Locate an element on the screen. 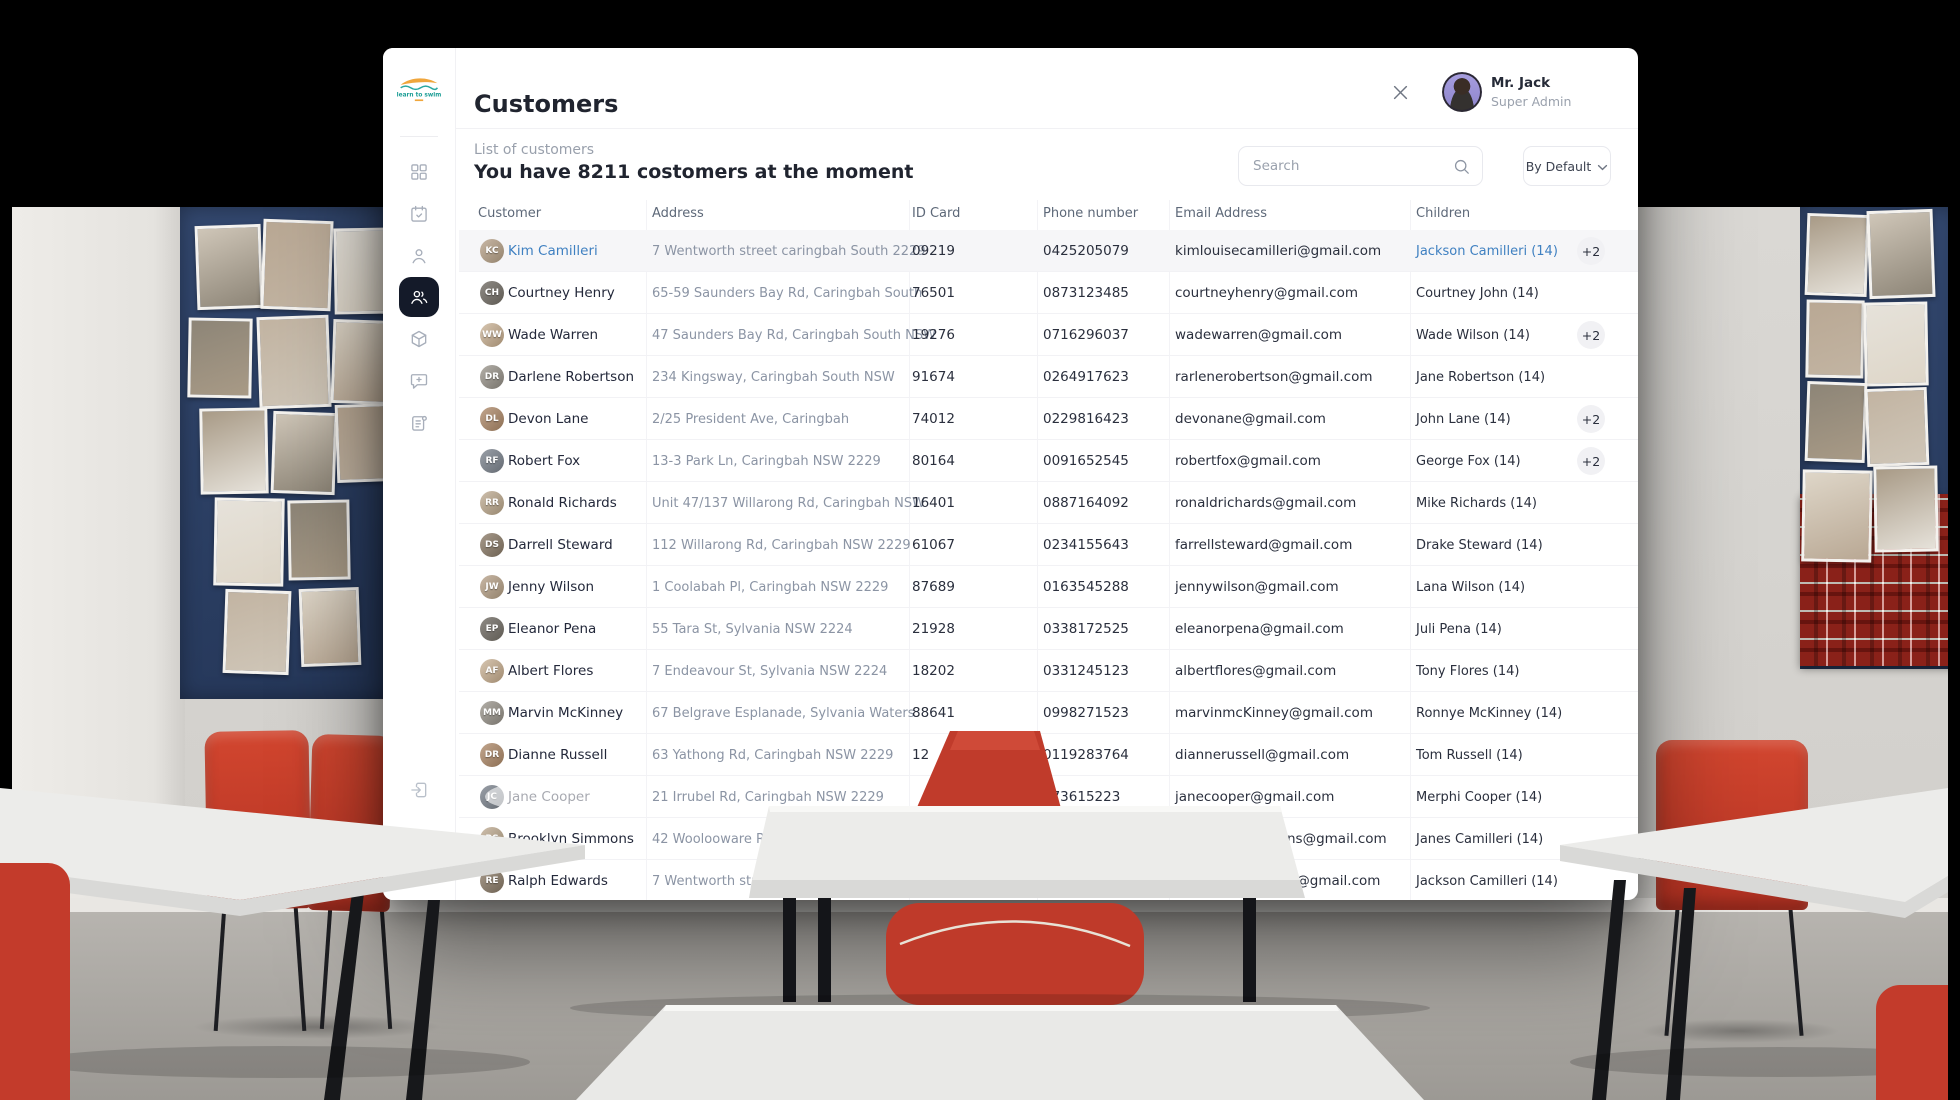  customer-name: Eleanor Pena is located at coordinates (552, 629).